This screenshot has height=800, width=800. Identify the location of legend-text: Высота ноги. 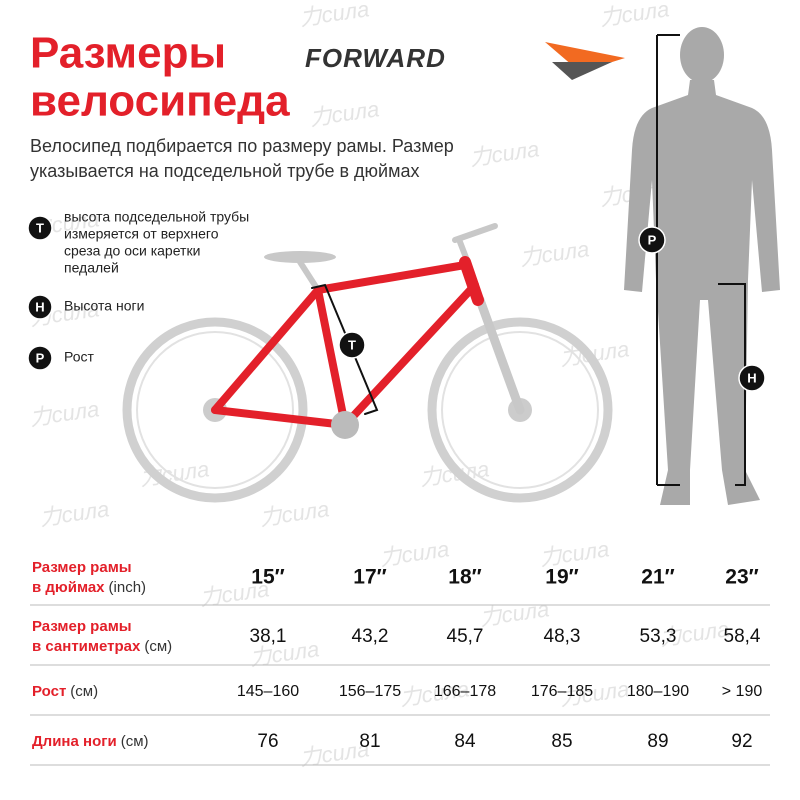
(104, 306).